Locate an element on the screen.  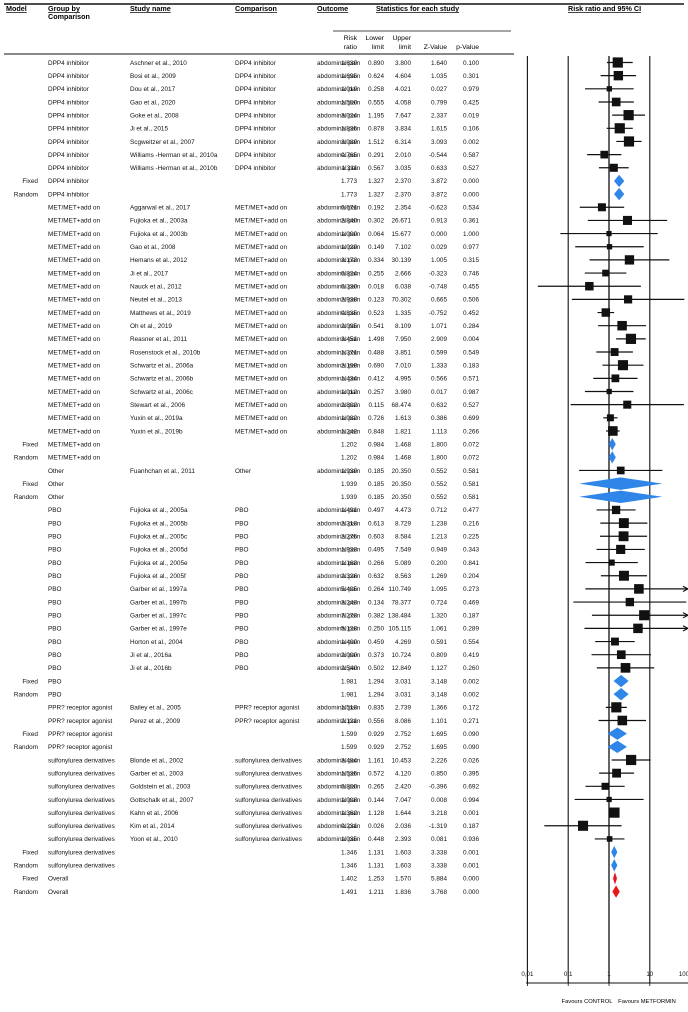
row-risk-ratio: 1.008 is located at coordinates (349, 800).